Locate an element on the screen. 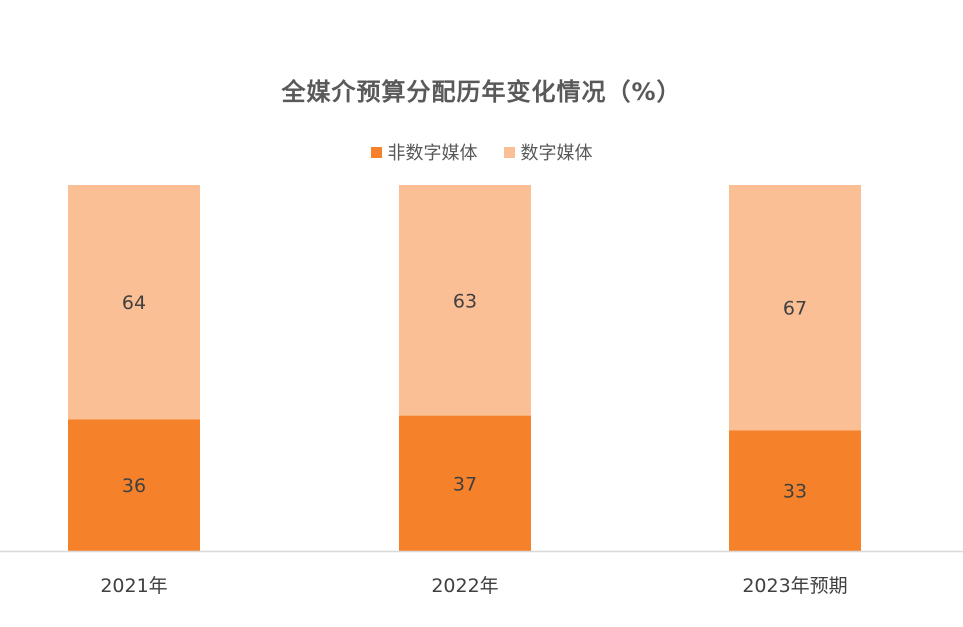  data-label-non-digital-0: 36 is located at coordinates (134, 486).